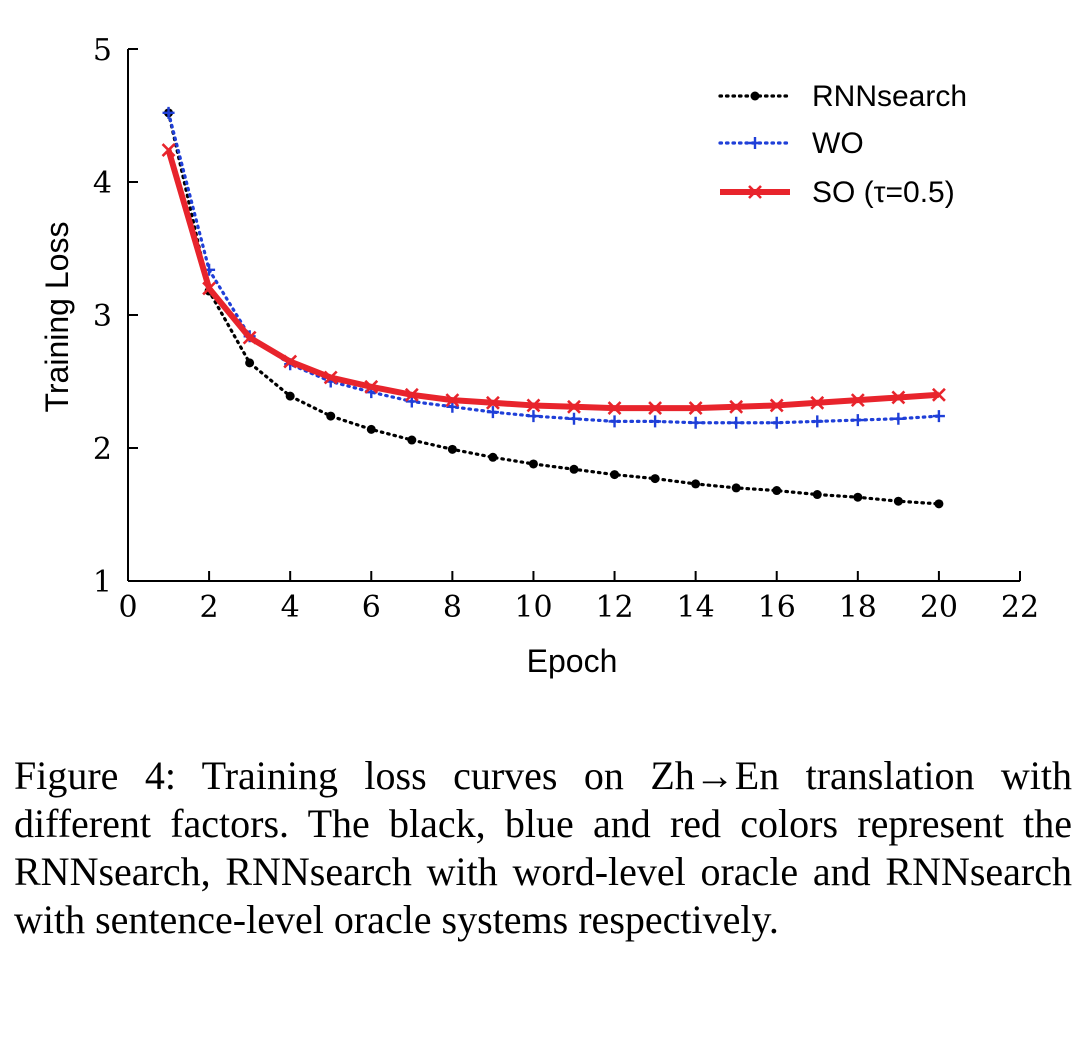 The width and height of the screenshot is (1088, 1056). I want to click on x-tick-label: 12, so click(614, 607).